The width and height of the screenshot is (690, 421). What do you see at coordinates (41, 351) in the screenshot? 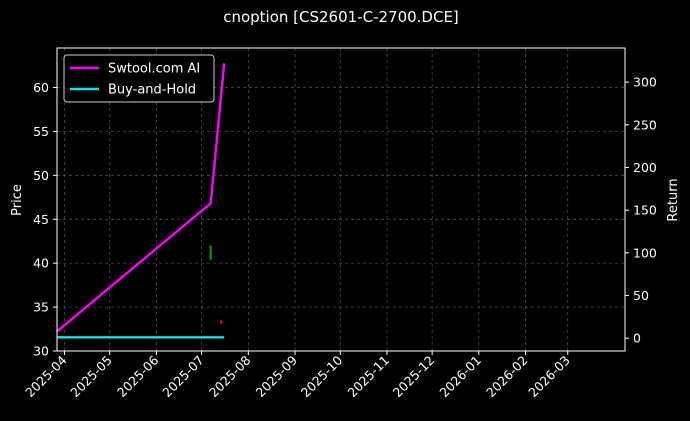
I see `y-left-tick-label: 30` at bounding box center [41, 351].